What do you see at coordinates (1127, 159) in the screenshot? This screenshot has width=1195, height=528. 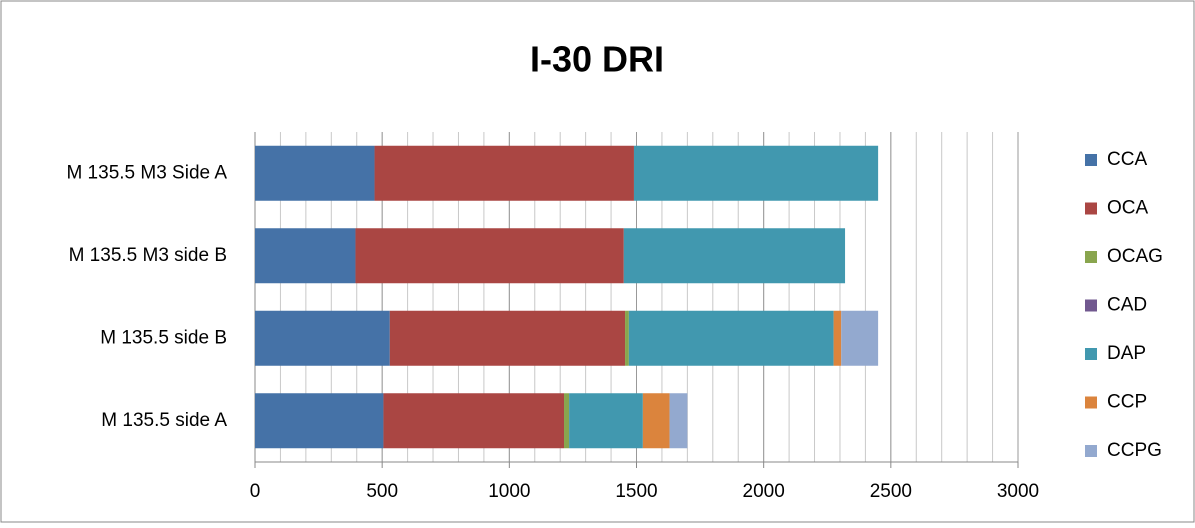 I see `legend-label: CCA` at bounding box center [1127, 159].